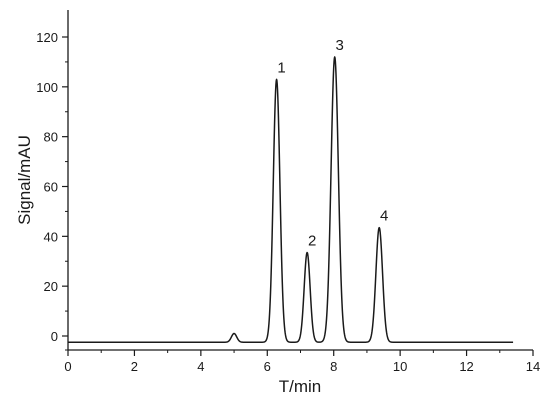 The width and height of the screenshot is (550, 408). What do you see at coordinates (51, 286) in the screenshot?
I see `y-tick-label: 20` at bounding box center [51, 286].